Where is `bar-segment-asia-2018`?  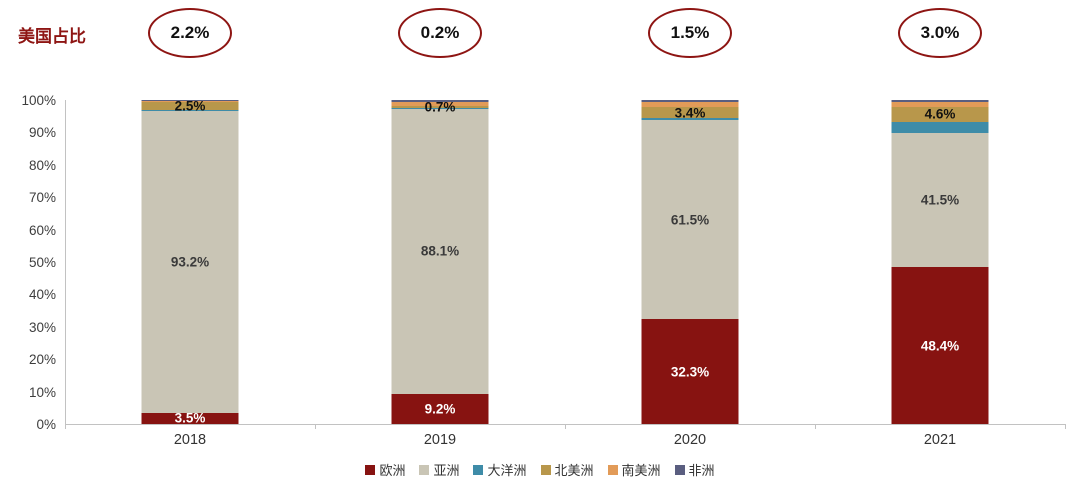 bar-segment-asia-2018 is located at coordinates (190, 261).